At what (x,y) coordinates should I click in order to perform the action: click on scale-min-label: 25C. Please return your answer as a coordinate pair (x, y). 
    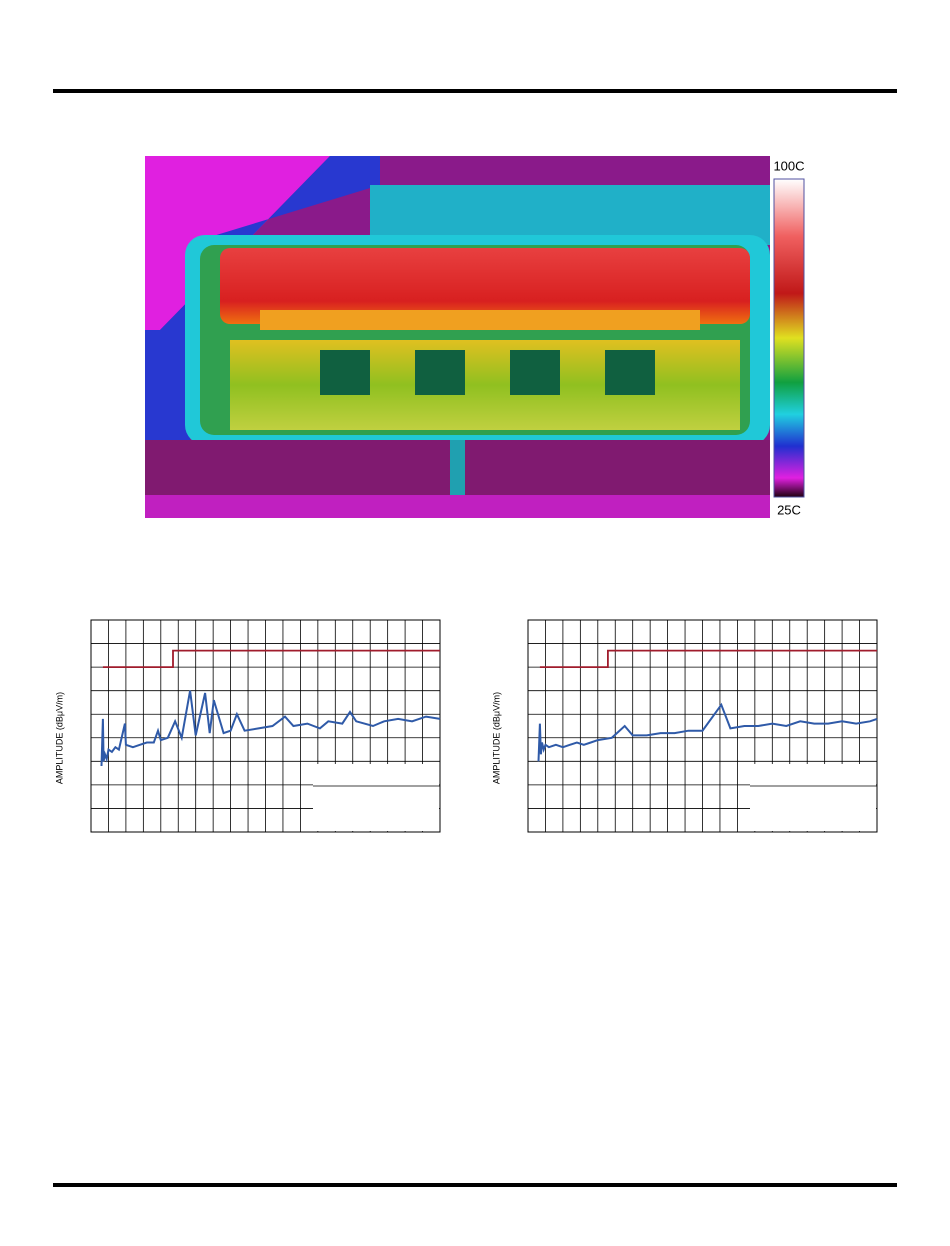
    Looking at the image, I should click on (789, 509).